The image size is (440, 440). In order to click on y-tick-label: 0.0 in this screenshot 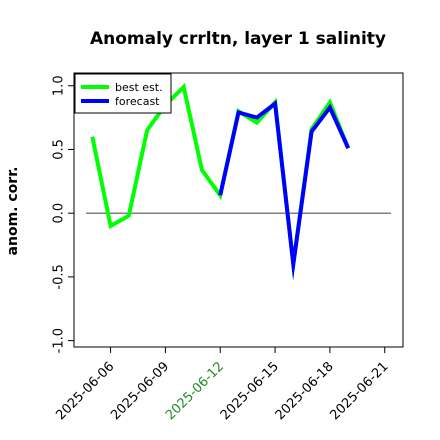, I will do `click(59, 213)`.